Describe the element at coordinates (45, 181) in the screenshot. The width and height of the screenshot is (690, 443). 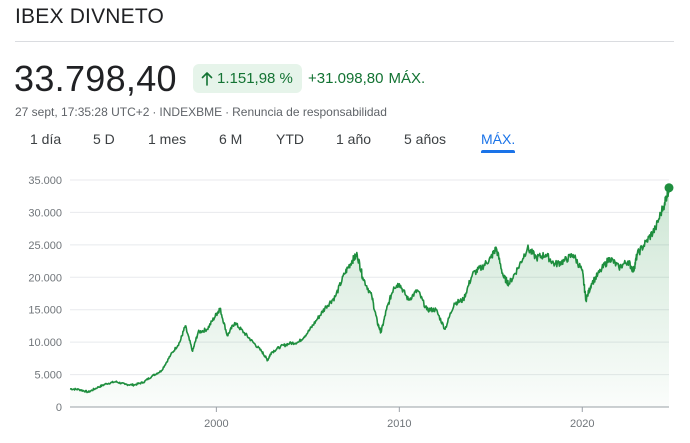
I see `y-tick-label: 35.000` at that location.